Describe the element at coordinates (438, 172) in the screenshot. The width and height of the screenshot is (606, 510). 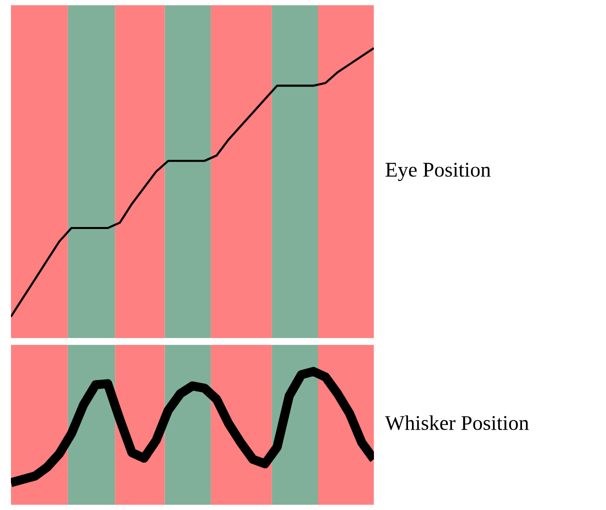
I see `y-axis-title: Eye Position` at that location.